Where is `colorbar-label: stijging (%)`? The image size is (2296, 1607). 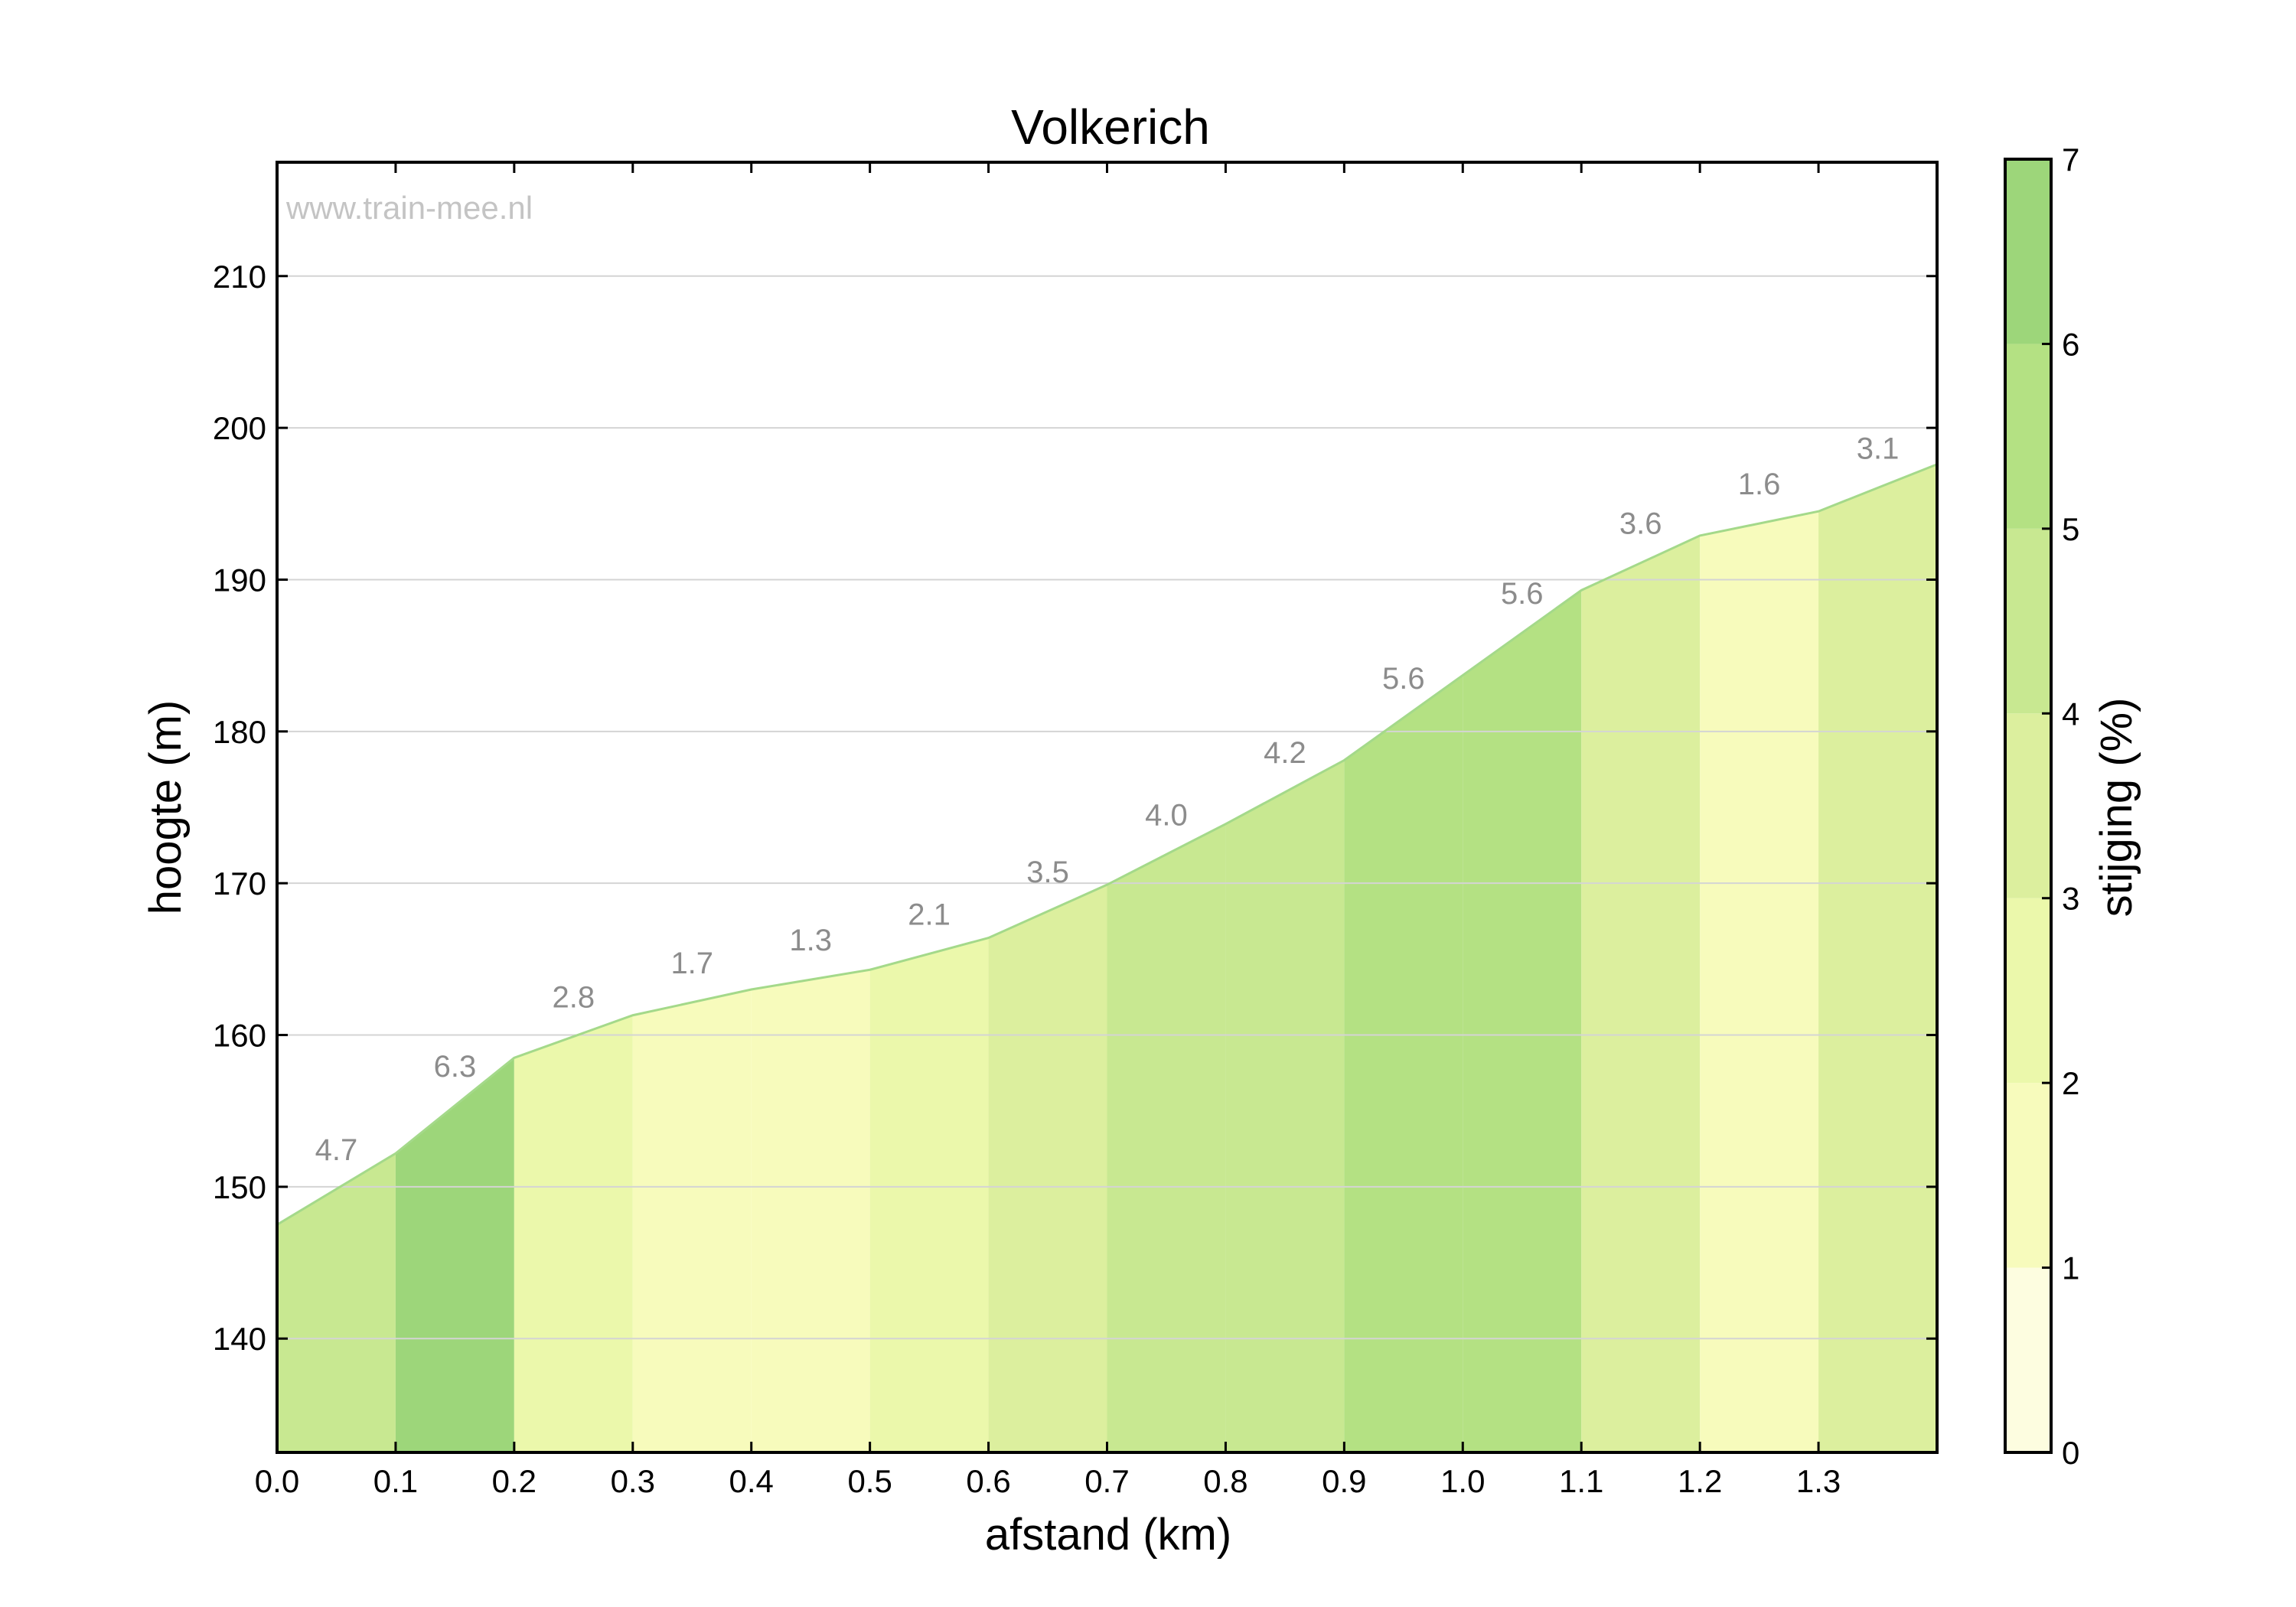
colorbar-label: stijging (%) is located at coordinates (2116, 808).